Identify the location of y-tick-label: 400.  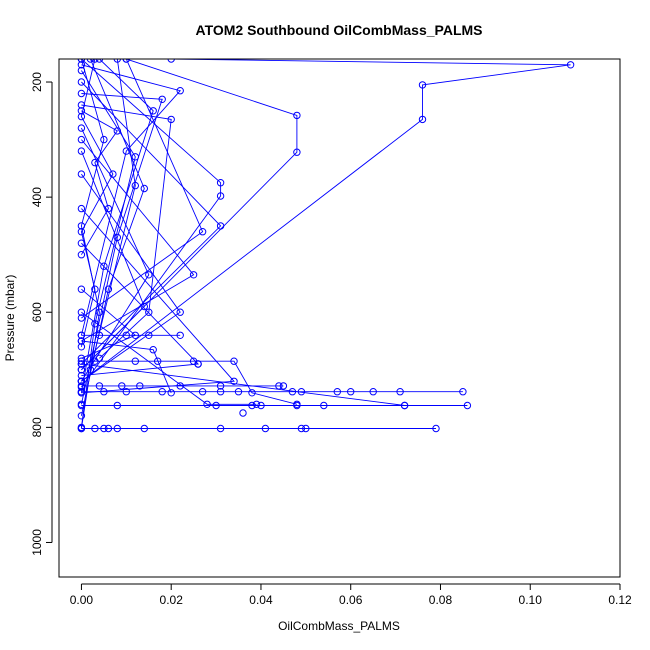
(37, 197).